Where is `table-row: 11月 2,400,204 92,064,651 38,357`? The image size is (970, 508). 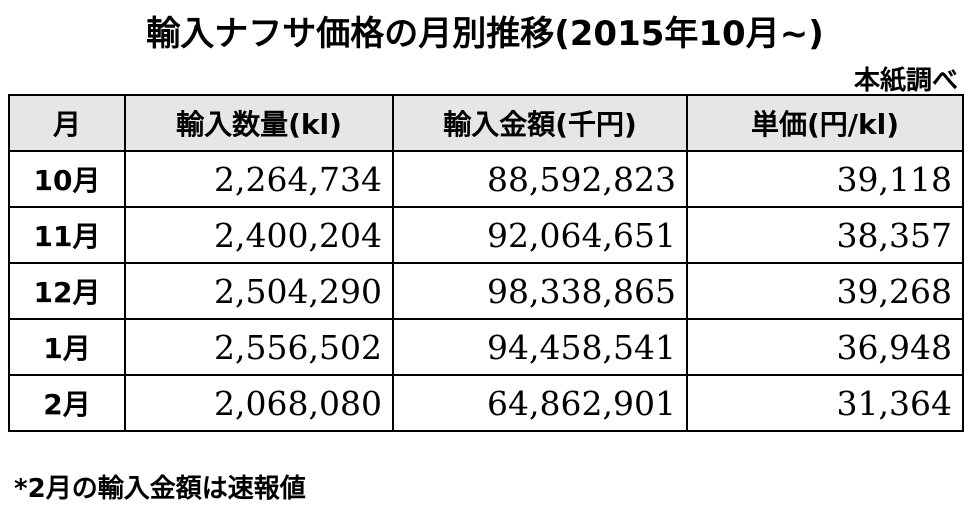 table-row: 11月 2,400,204 92,064,651 38,357 is located at coordinates (486, 235).